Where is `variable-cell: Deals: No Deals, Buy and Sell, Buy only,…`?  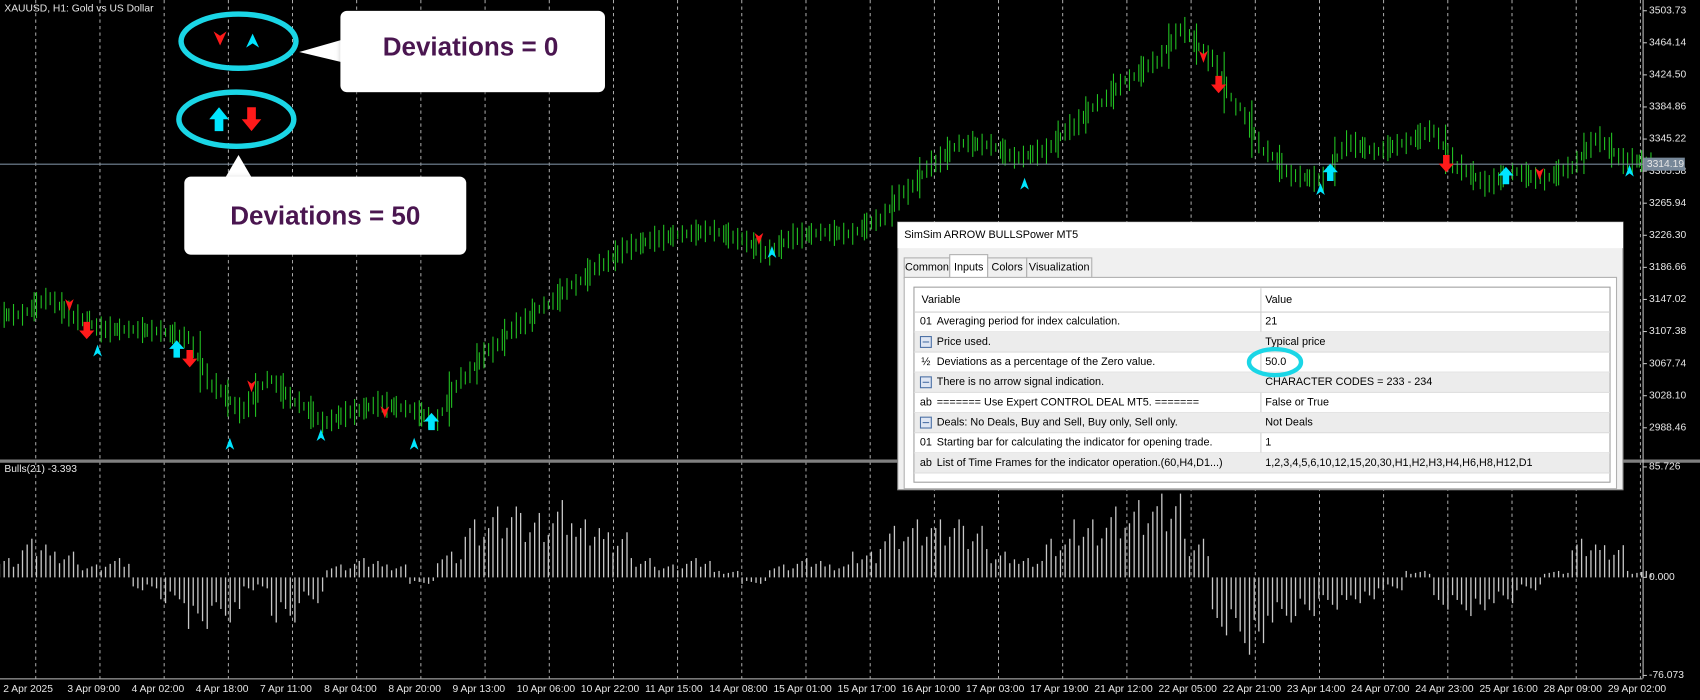 variable-cell: Deals: No Deals, Buy and Sell, Buy only,… is located at coordinates (1057, 422).